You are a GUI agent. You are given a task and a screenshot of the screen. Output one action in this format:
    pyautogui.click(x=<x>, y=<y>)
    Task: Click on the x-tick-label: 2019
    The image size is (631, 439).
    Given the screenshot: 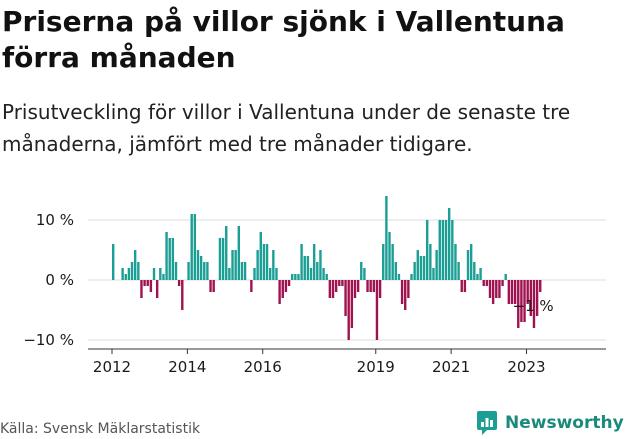 What is the action you would take?
    pyautogui.click(x=376, y=367)
    